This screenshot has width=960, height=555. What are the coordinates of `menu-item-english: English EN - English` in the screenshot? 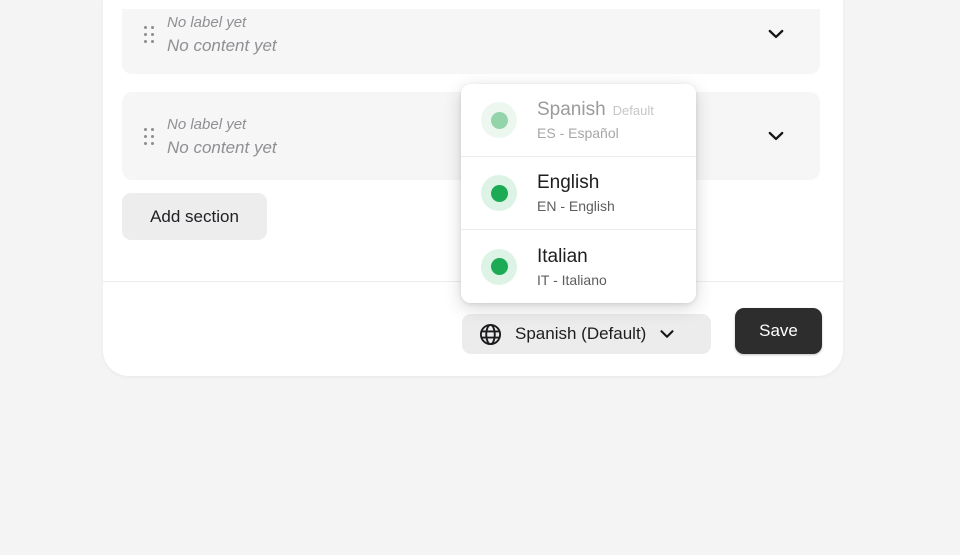 It's located at (578, 193).